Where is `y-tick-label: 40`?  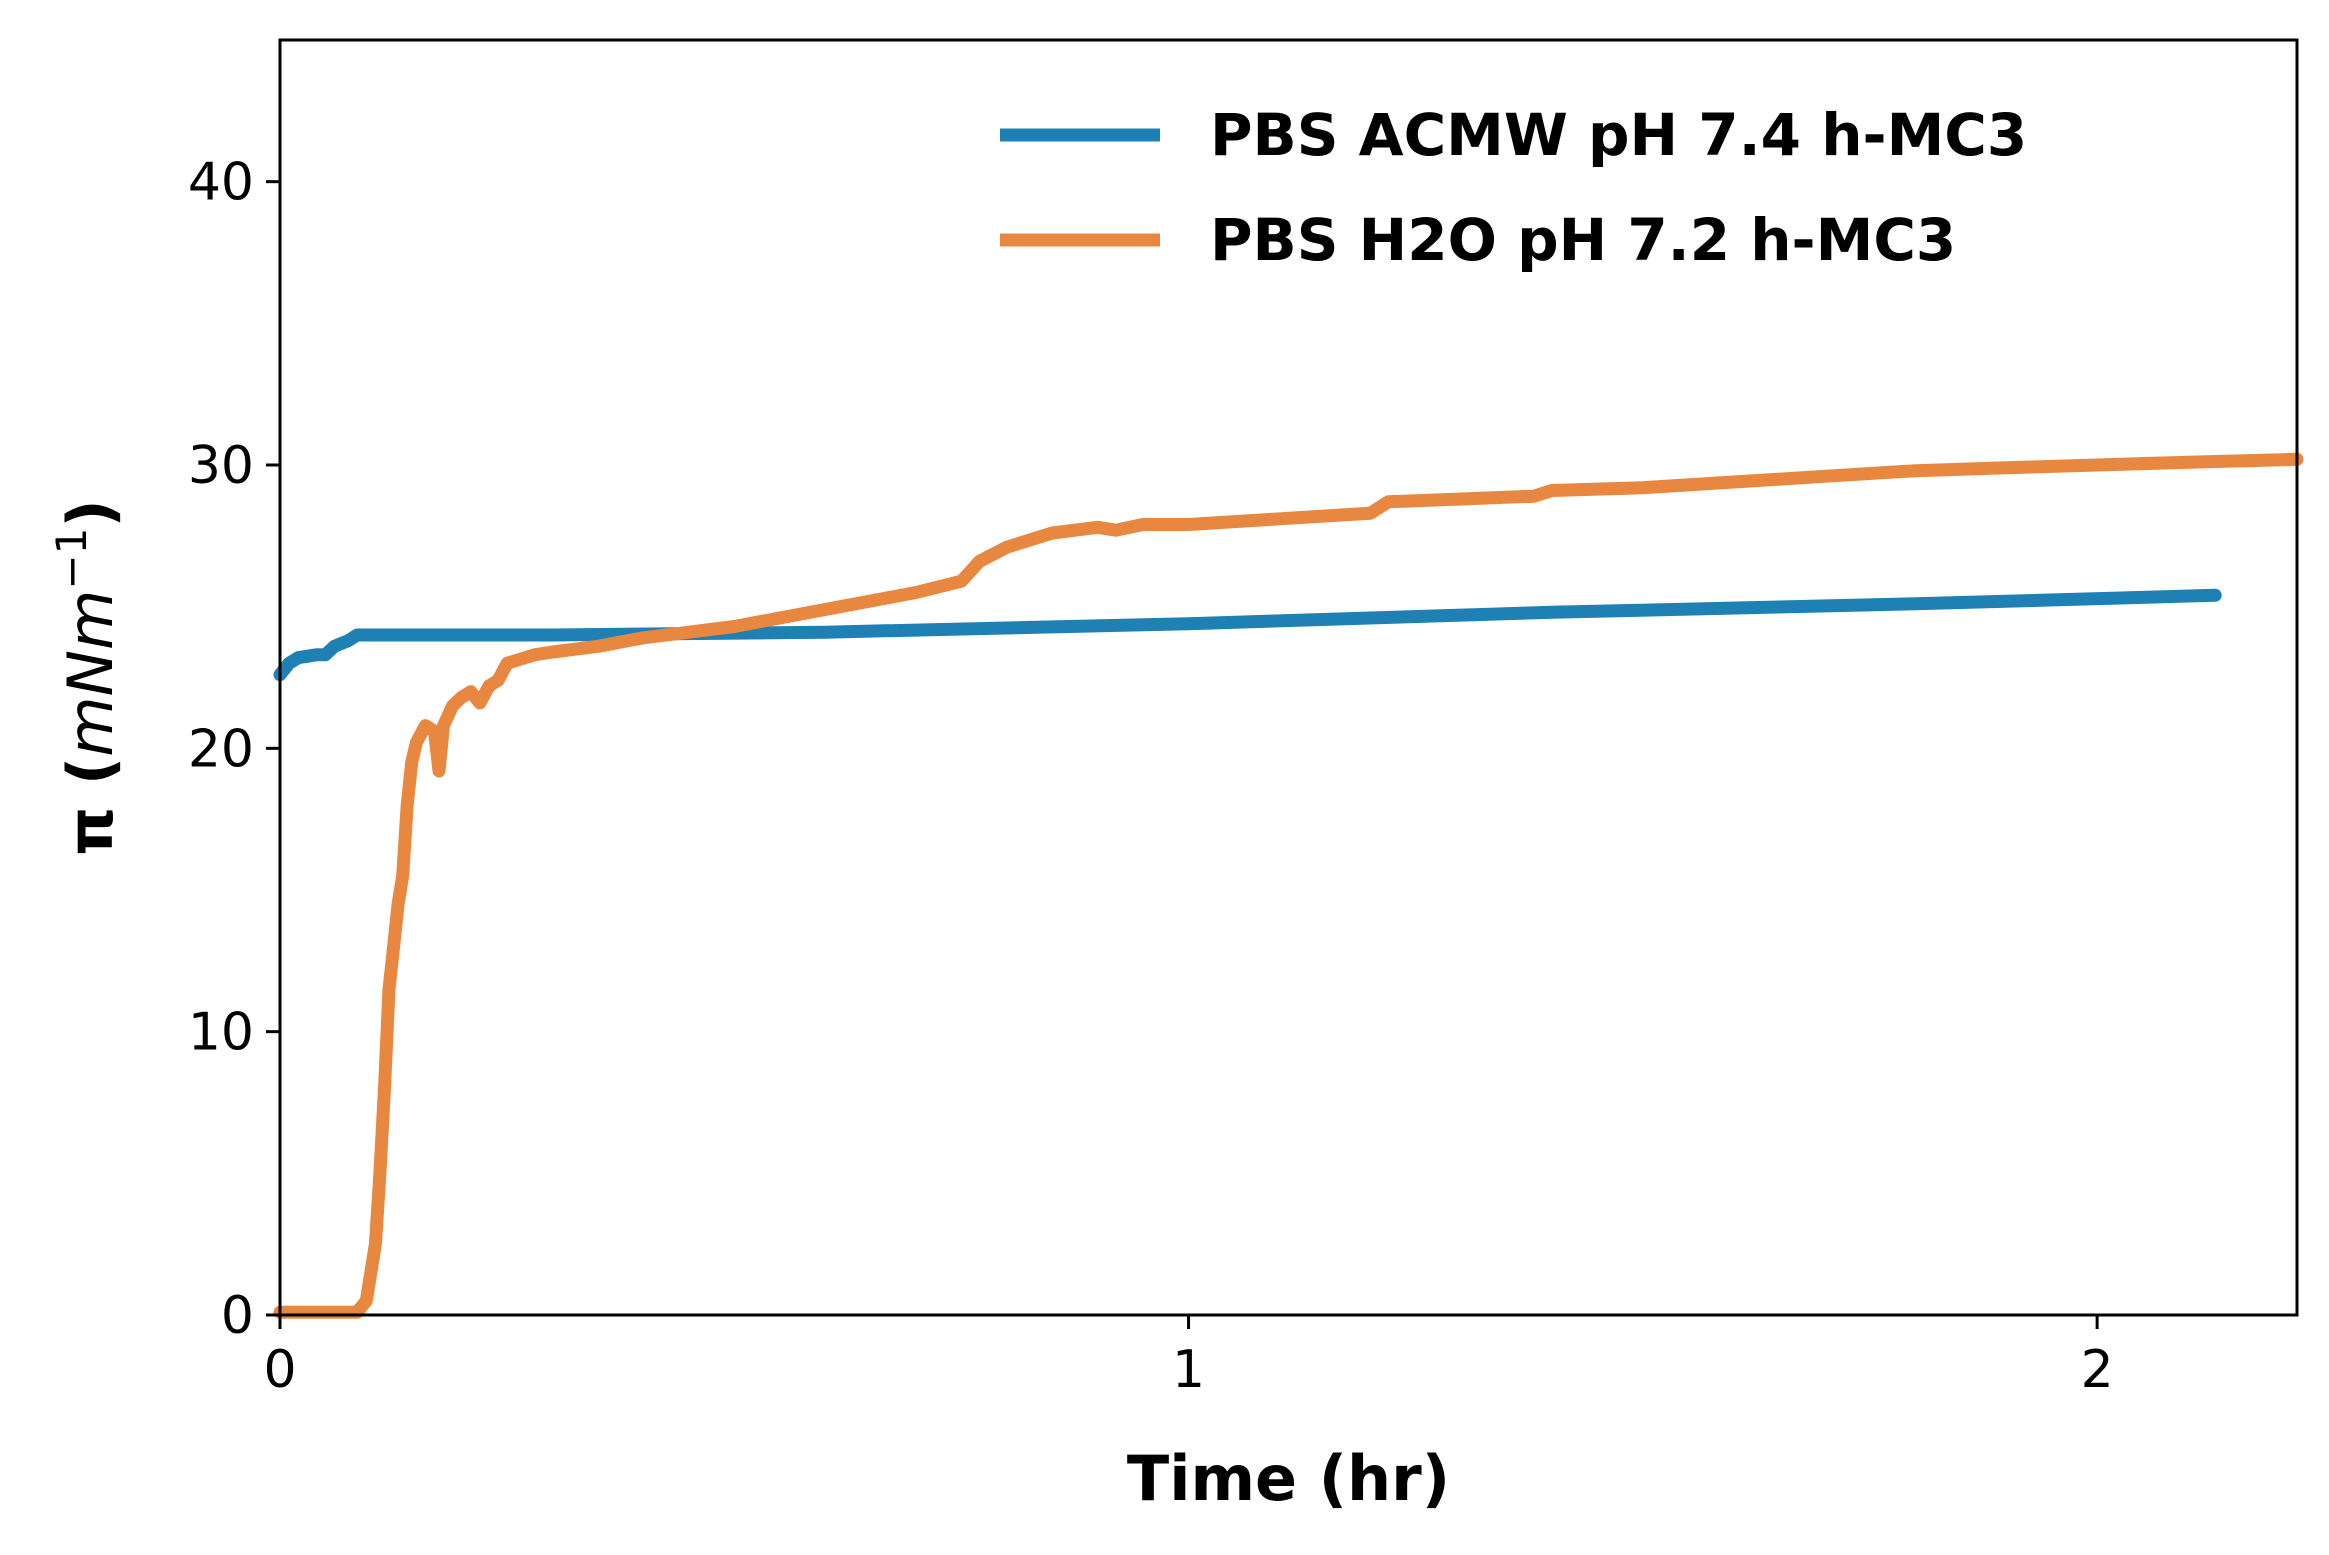
y-tick-label: 40 is located at coordinates (221, 183).